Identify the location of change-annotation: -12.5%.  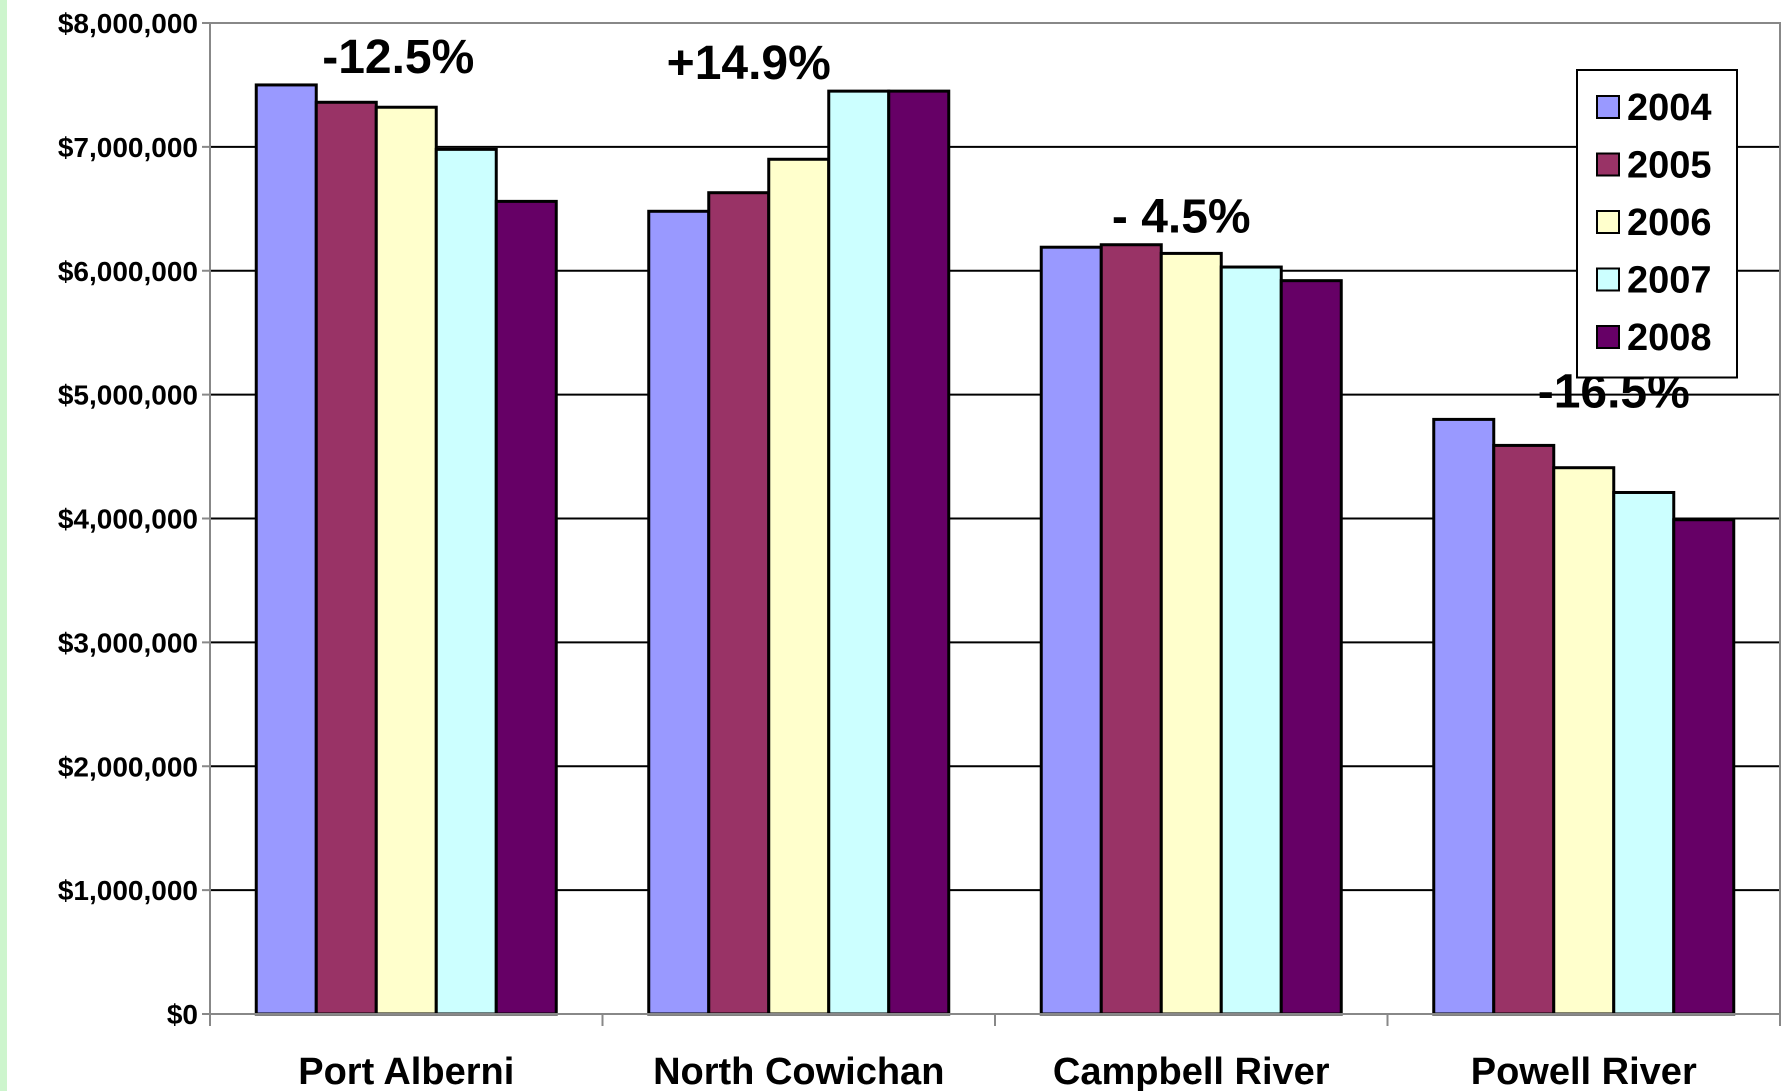
(398, 57).